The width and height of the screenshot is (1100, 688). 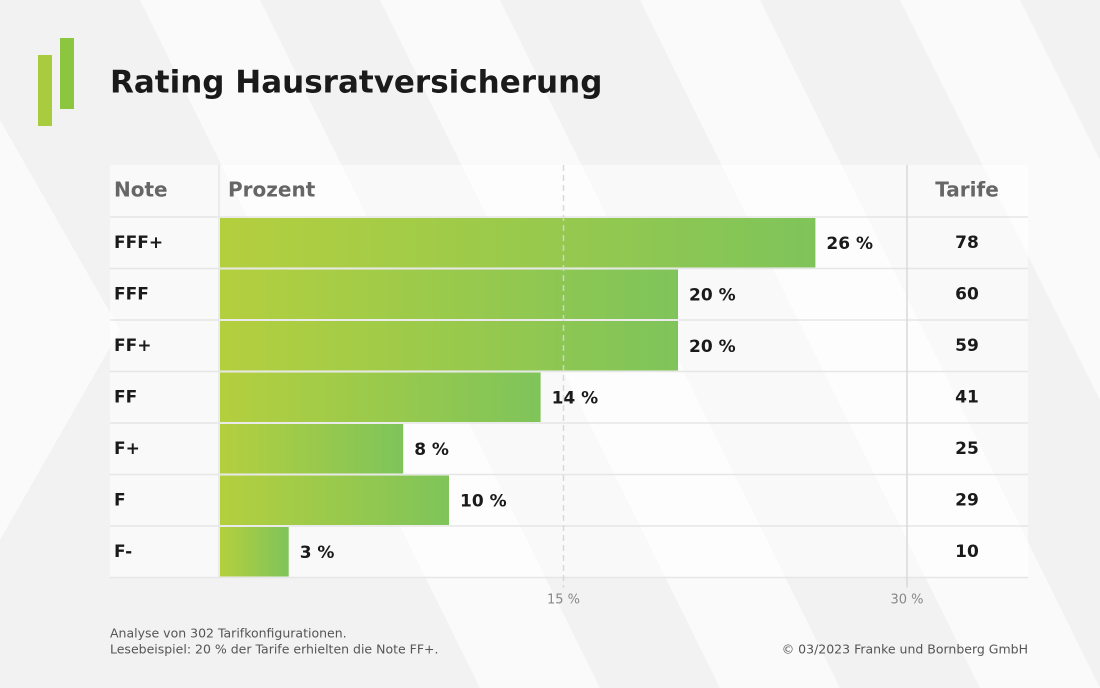 What do you see at coordinates (131, 294) in the screenshot?
I see `category-label: FFF` at bounding box center [131, 294].